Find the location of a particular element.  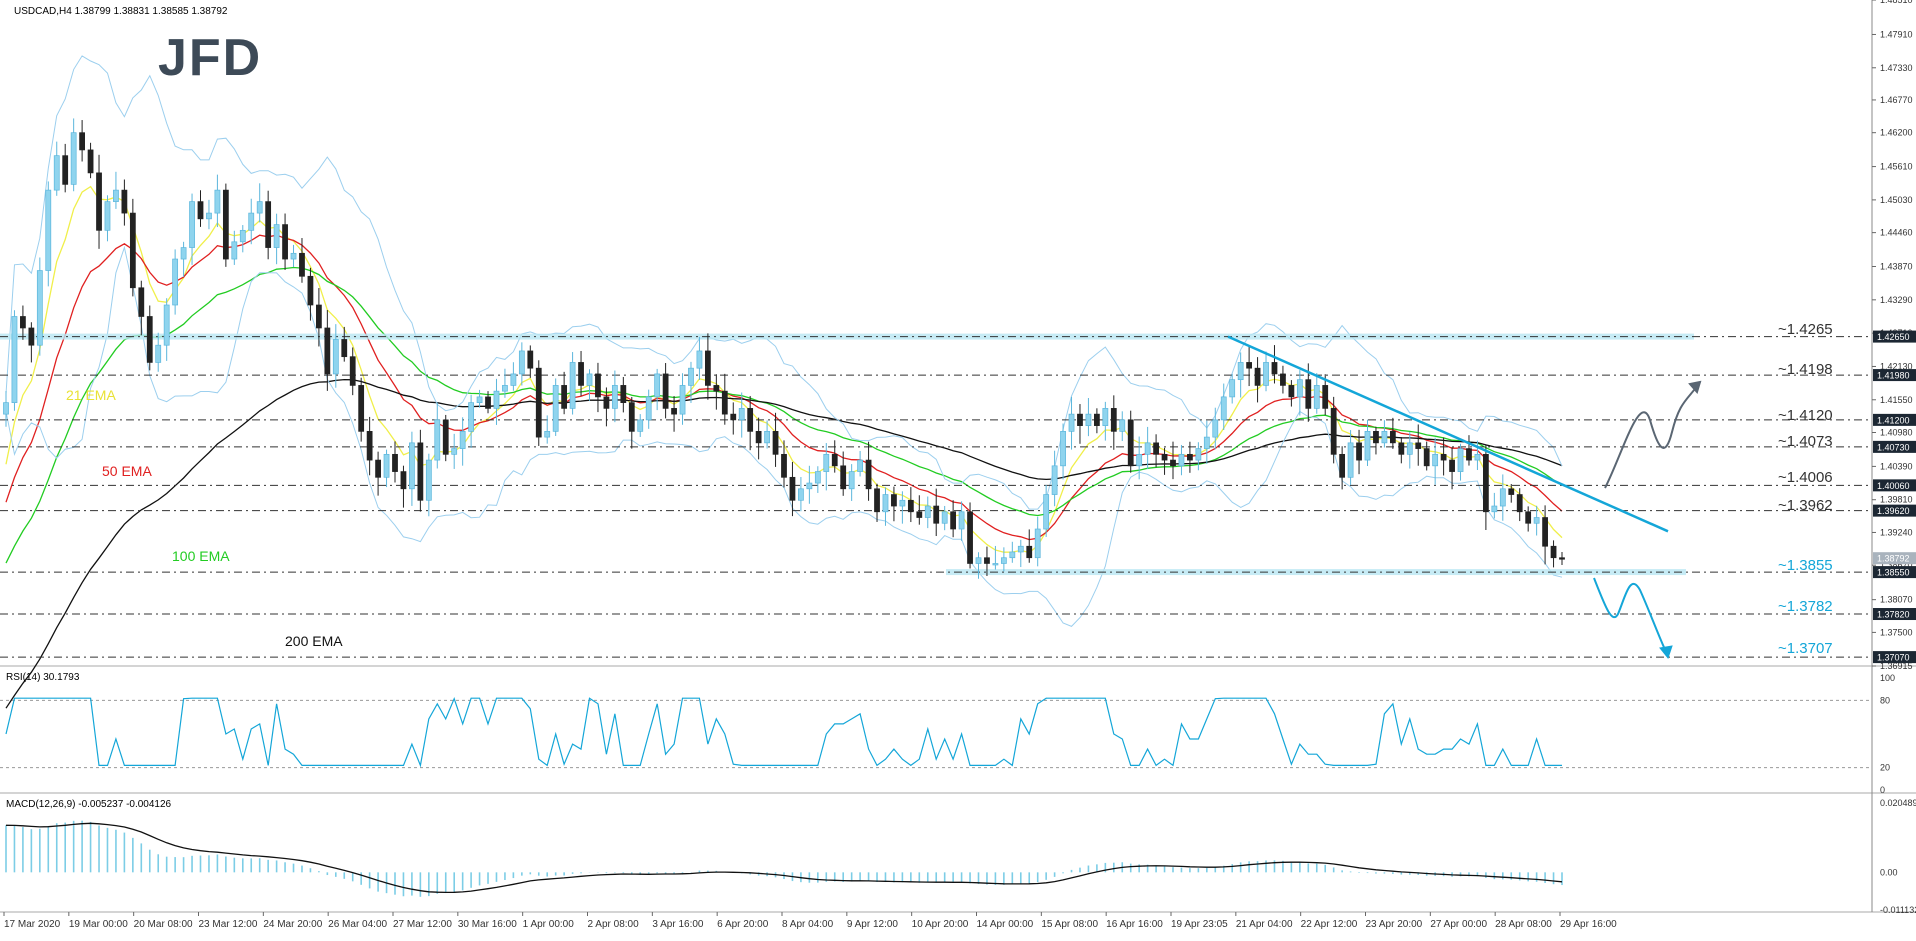

jfd-logo: JFD is located at coordinates (210, 58).